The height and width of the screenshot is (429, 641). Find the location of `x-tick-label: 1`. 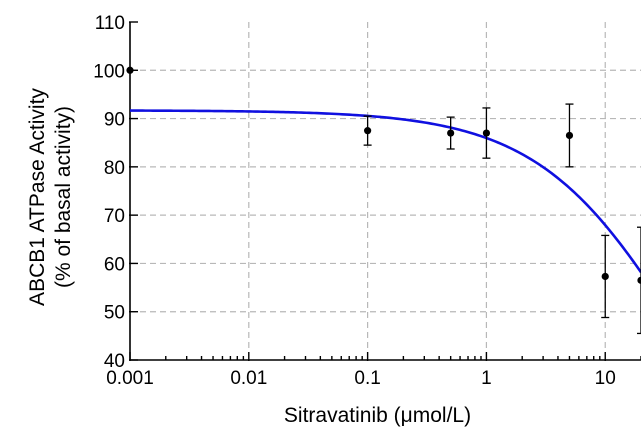

x-tick-label: 1 is located at coordinates (486, 378).